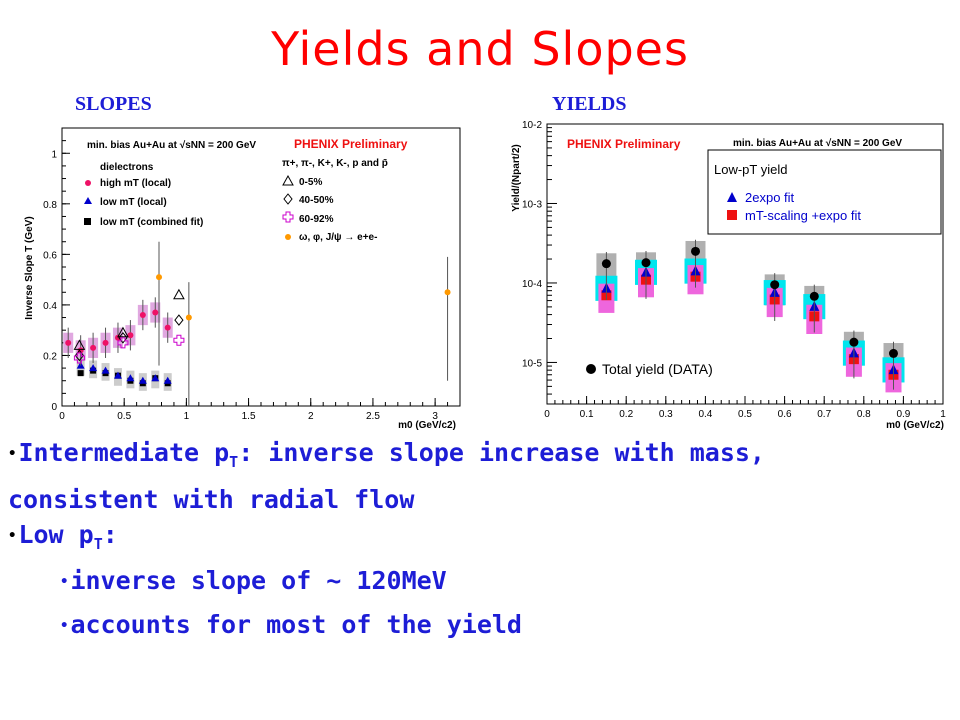  What do you see at coordinates (903, 414) in the screenshot?
I see `yields-xtick-label: 0.9` at bounding box center [903, 414].